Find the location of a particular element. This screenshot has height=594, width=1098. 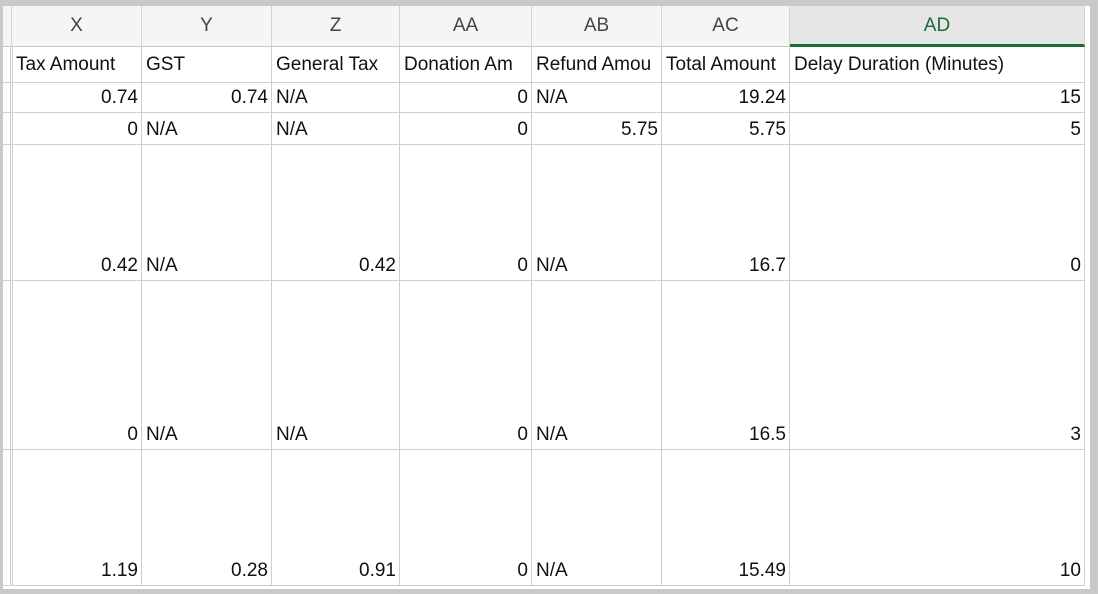

column-header-aa: AA is located at coordinates (466, 26).